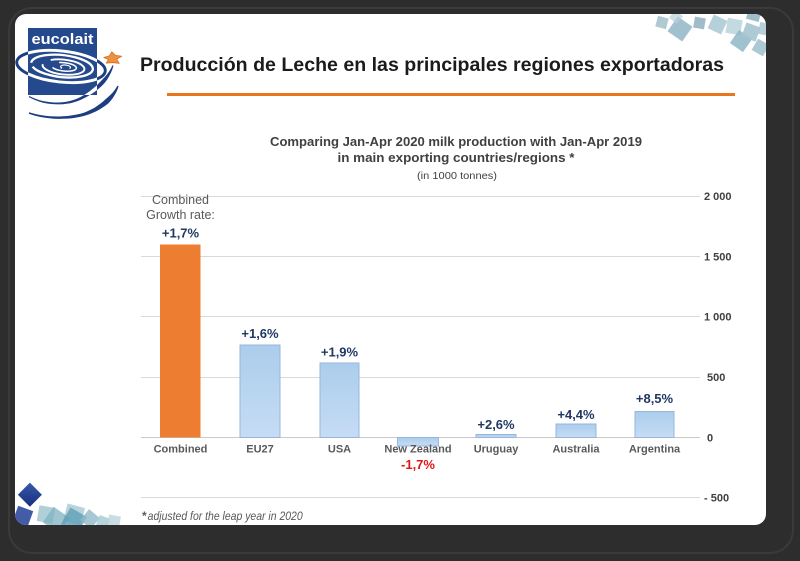  I want to click on svg-text: +8,5%, so click(655, 398).